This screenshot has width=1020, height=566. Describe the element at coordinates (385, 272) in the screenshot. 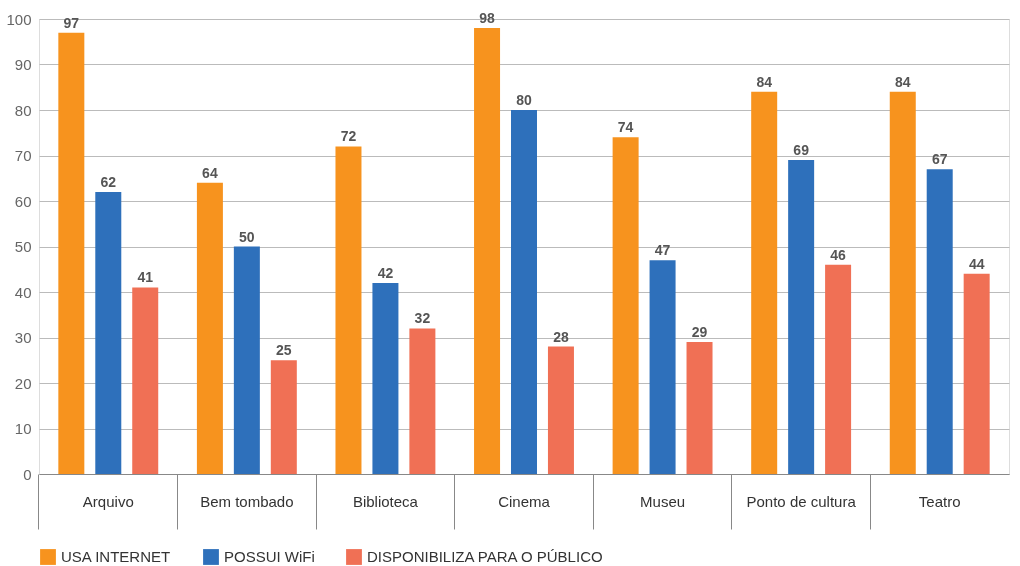

I see `data-label: 42` at that location.